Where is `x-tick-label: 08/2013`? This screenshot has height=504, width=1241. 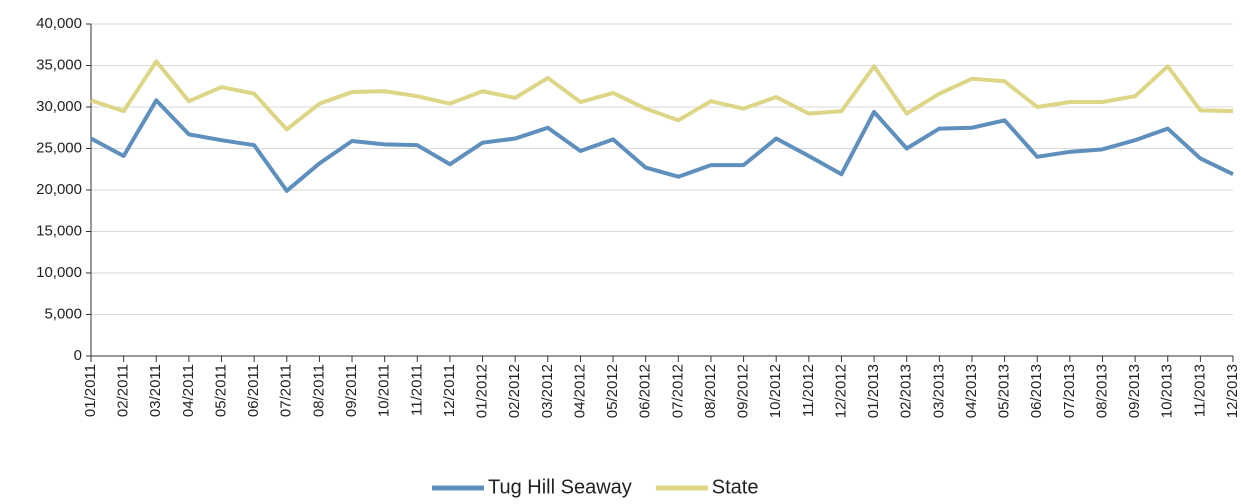 x-tick-label: 08/2013 is located at coordinates (1101, 391).